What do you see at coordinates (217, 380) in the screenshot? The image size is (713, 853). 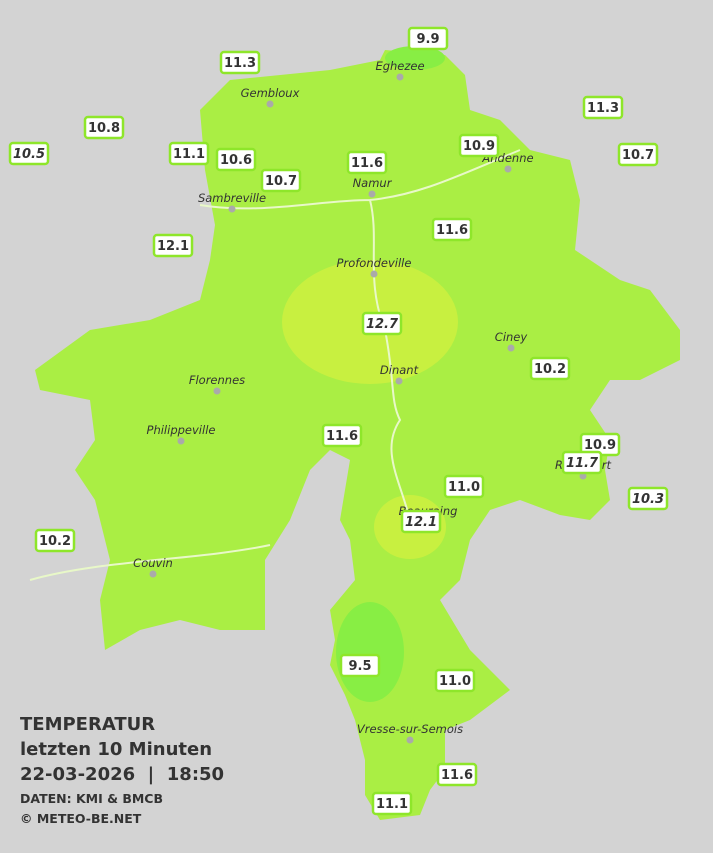 I see `city-label: Florennes` at bounding box center [217, 380].